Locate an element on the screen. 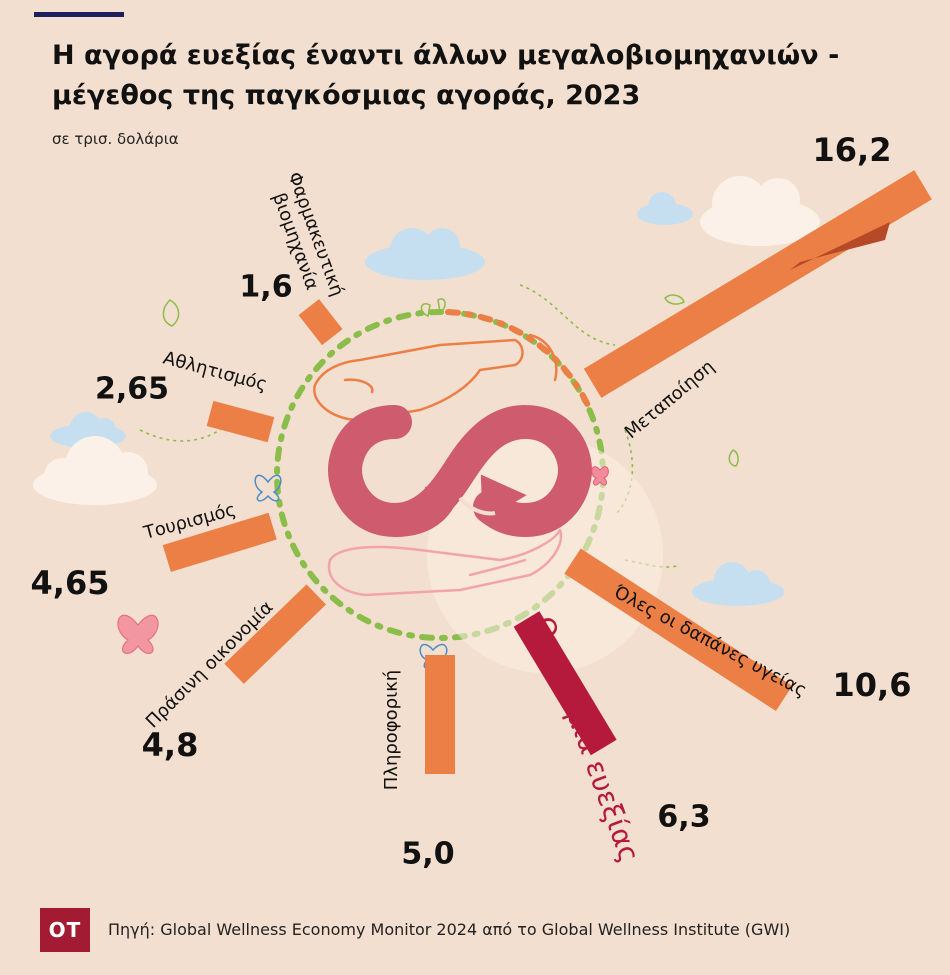 This screenshot has height=975, width=950. leaf-icon is located at coordinates (450, 380).